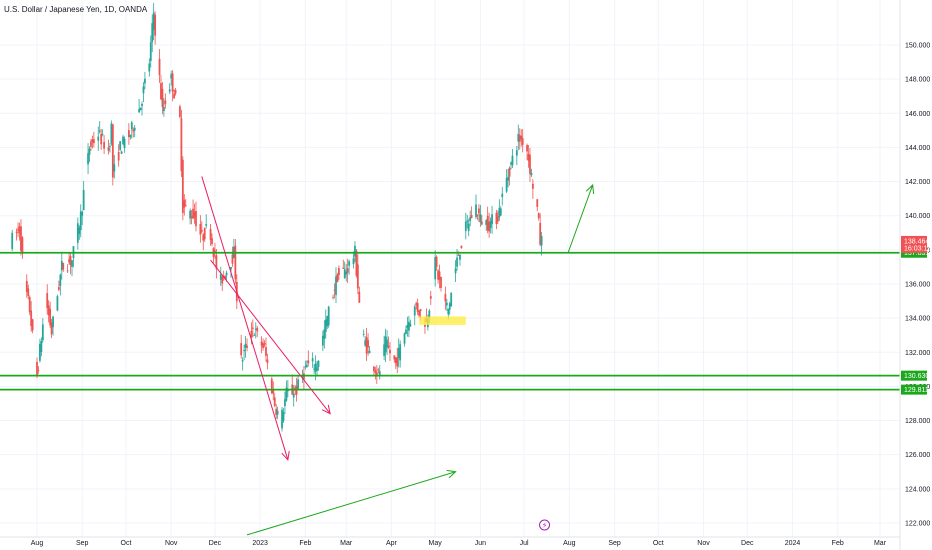  What do you see at coordinates (914, 244) in the screenshot?
I see `last-price-badge` at bounding box center [914, 244].